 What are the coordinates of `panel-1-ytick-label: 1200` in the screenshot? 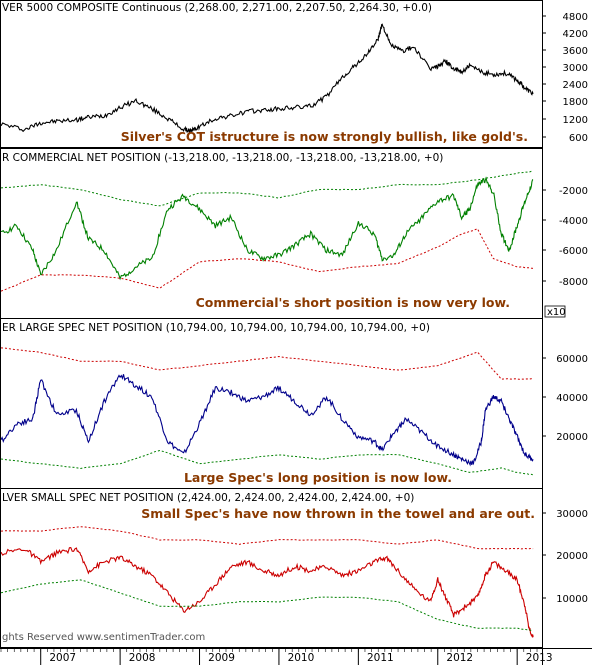 It's located at (575, 120).